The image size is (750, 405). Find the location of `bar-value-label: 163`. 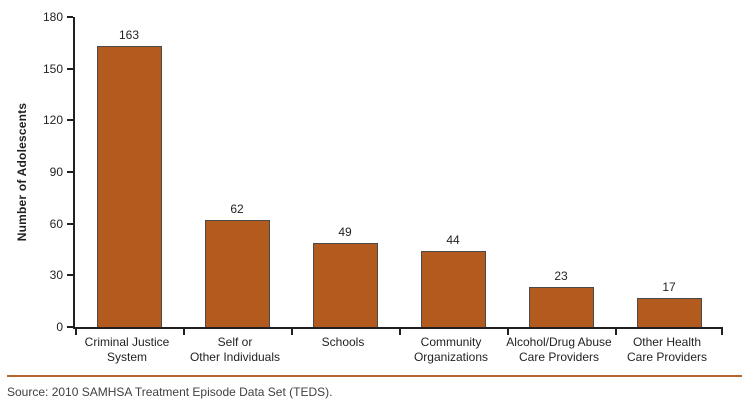

bar-value-label: 163 is located at coordinates (129, 35).